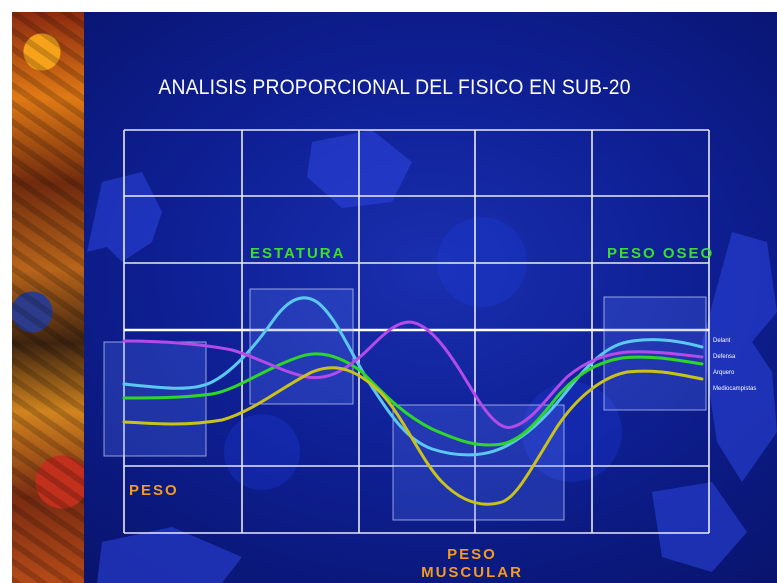  Describe the element at coordinates (154, 490) in the screenshot. I see `category-label-peso: PESO` at that location.